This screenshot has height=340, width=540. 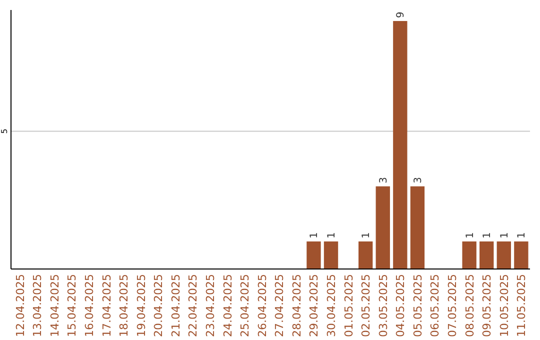 What do you see at coordinates (417, 305) in the screenshot?
I see `x-tick-label: 05.05.2025` at bounding box center [417, 305].